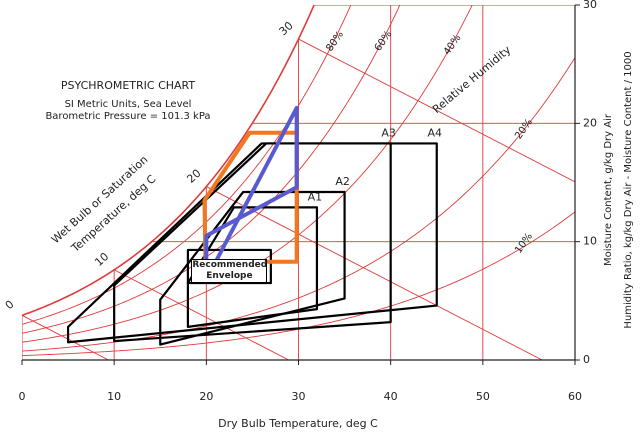 This screenshot has width=640, height=438. I want to click on chart-subtitle: Barometric Pressure = 101.3 kPa, so click(127, 116).